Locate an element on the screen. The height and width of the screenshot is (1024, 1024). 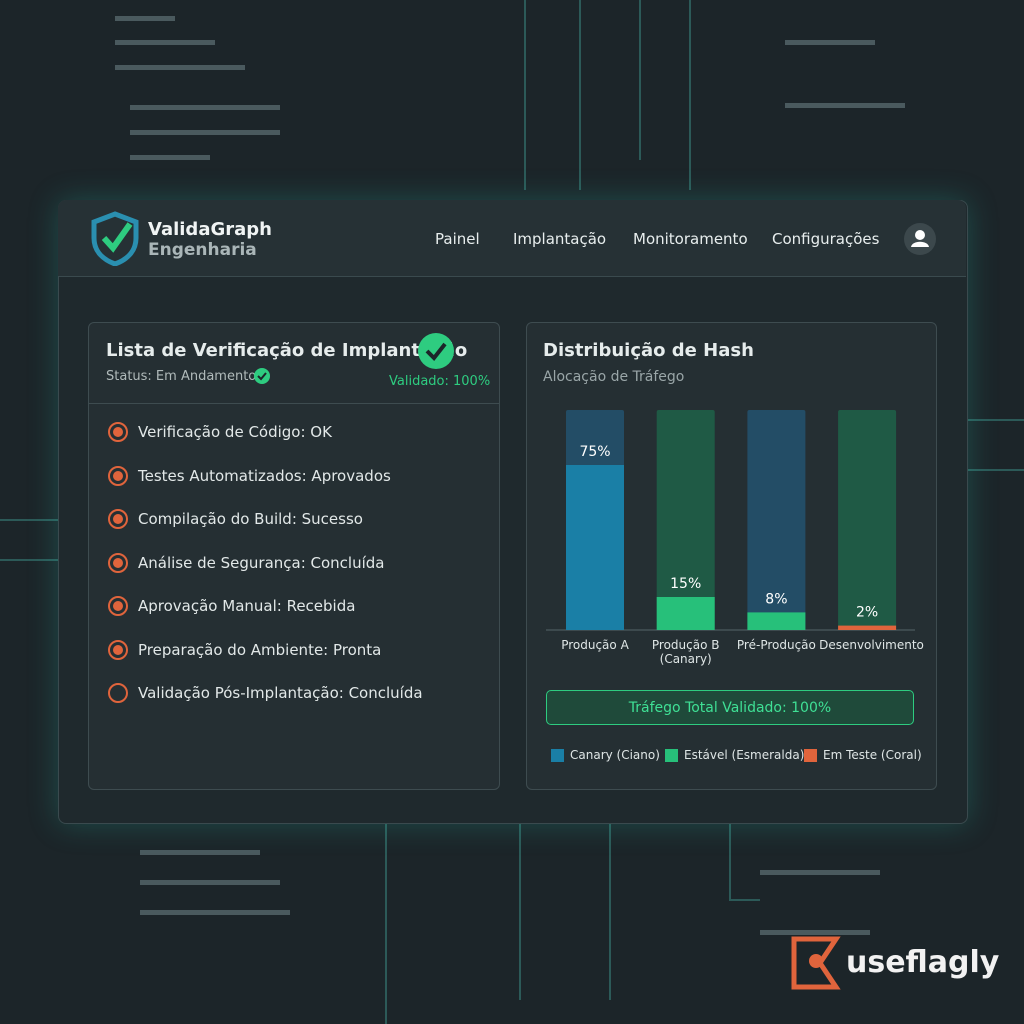
legend-item: Estável (Esmeralda) is located at coordinates (734, 755).